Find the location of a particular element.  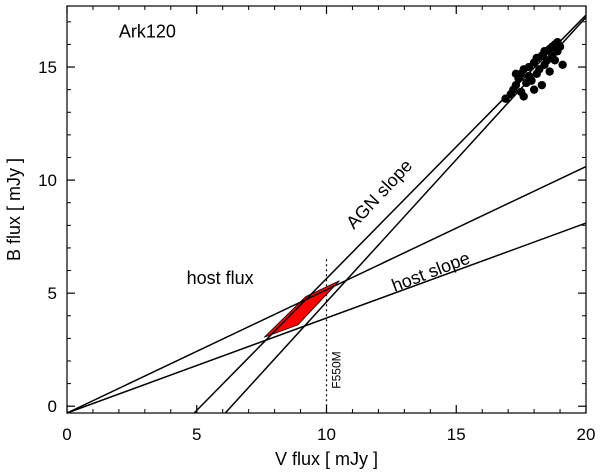

f550m-marker-label: F550M is located at coordinates (337, 369).